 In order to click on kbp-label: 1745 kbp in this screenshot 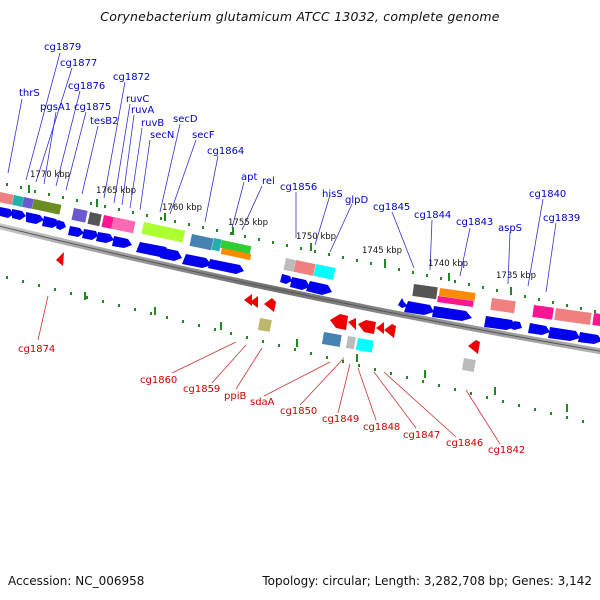, I will do `click(382, 251)`.